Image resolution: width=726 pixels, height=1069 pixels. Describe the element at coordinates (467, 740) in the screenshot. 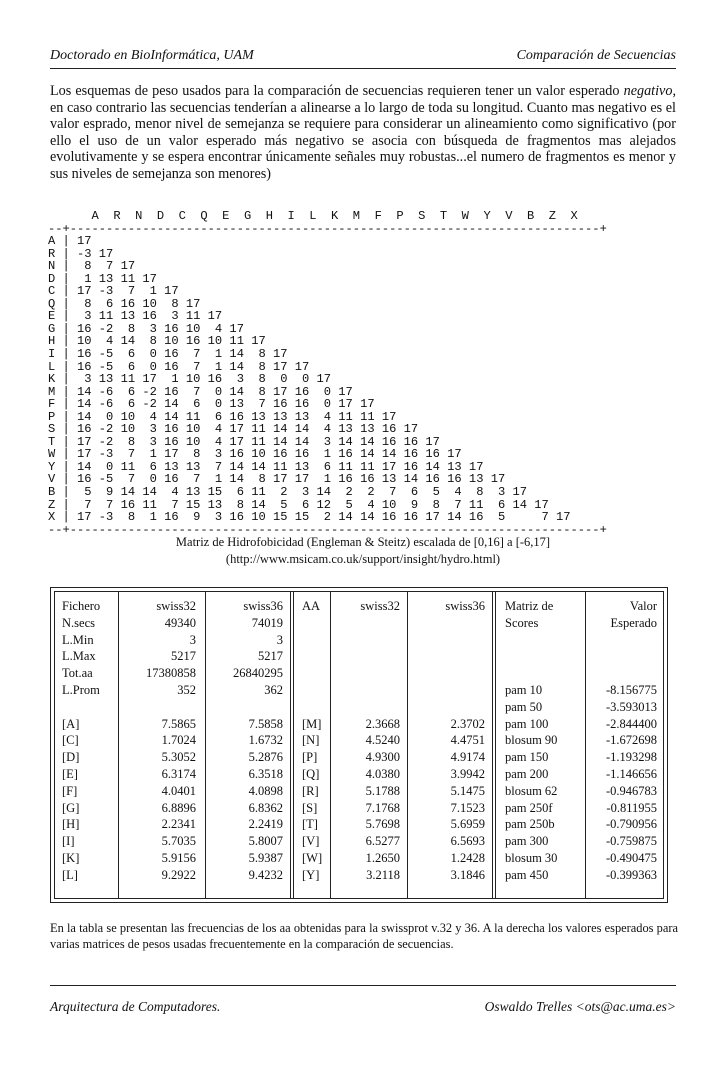

I see `table-cell: 4.4751` at that location.